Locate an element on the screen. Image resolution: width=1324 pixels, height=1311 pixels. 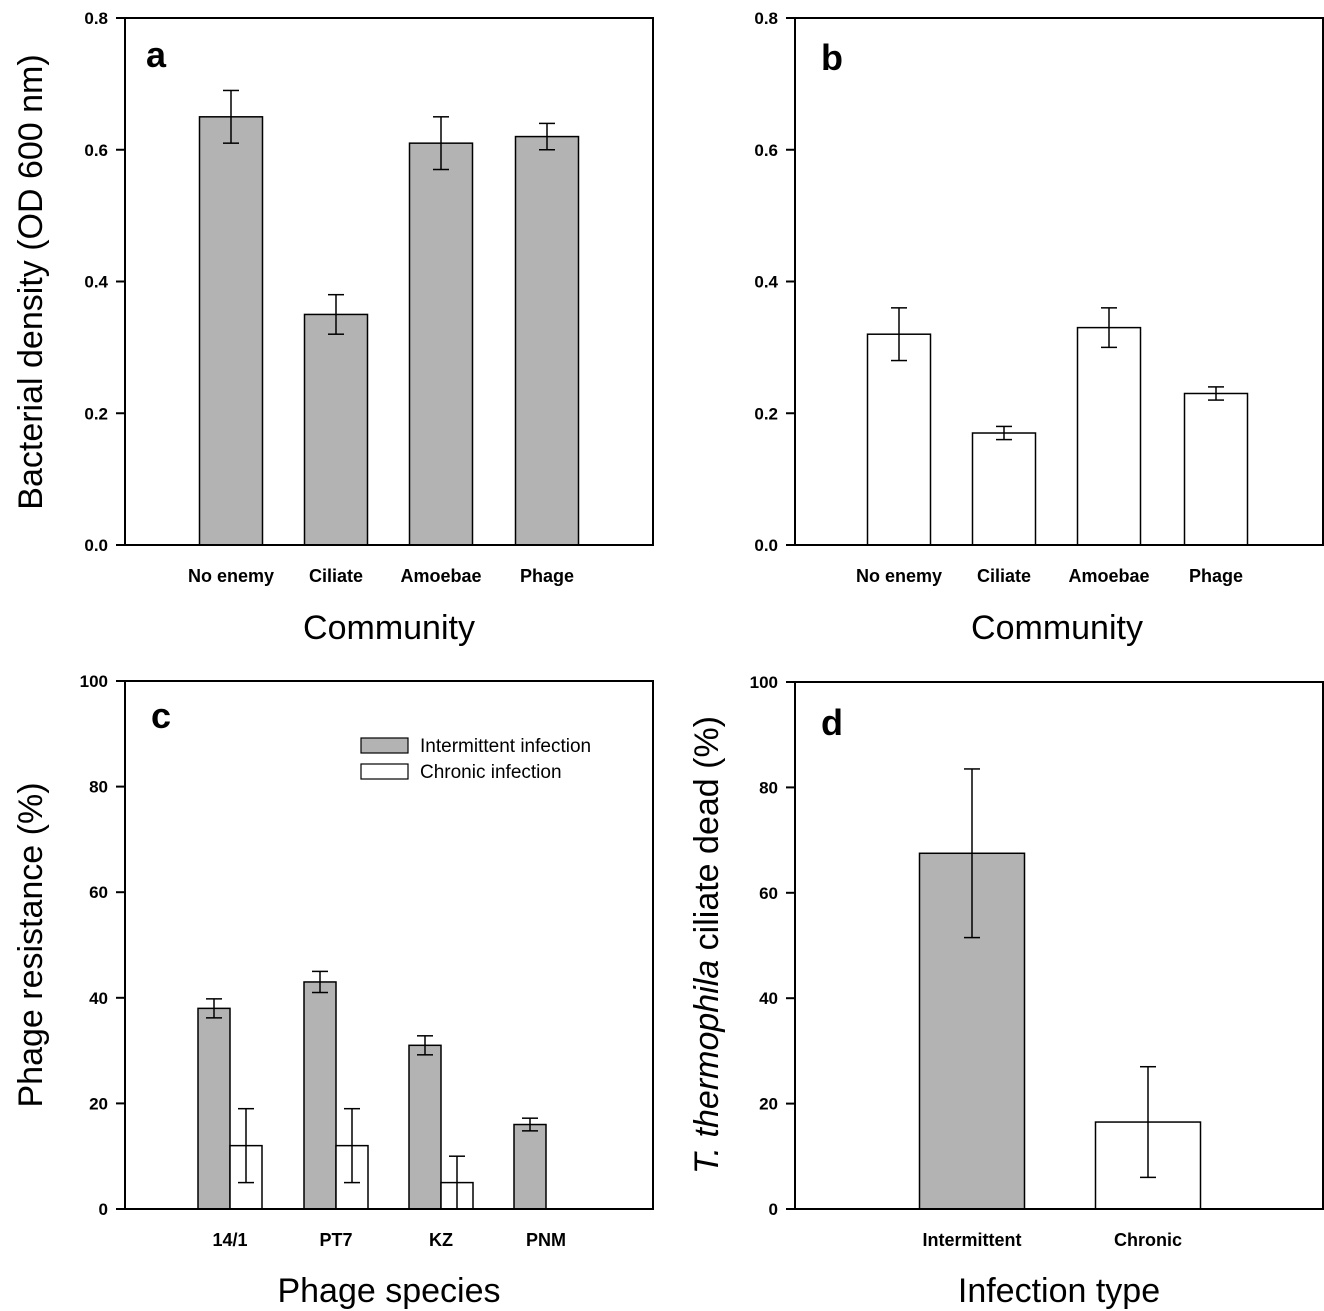
panel-a-category-label: Phage is located at coordinates (547, 576).